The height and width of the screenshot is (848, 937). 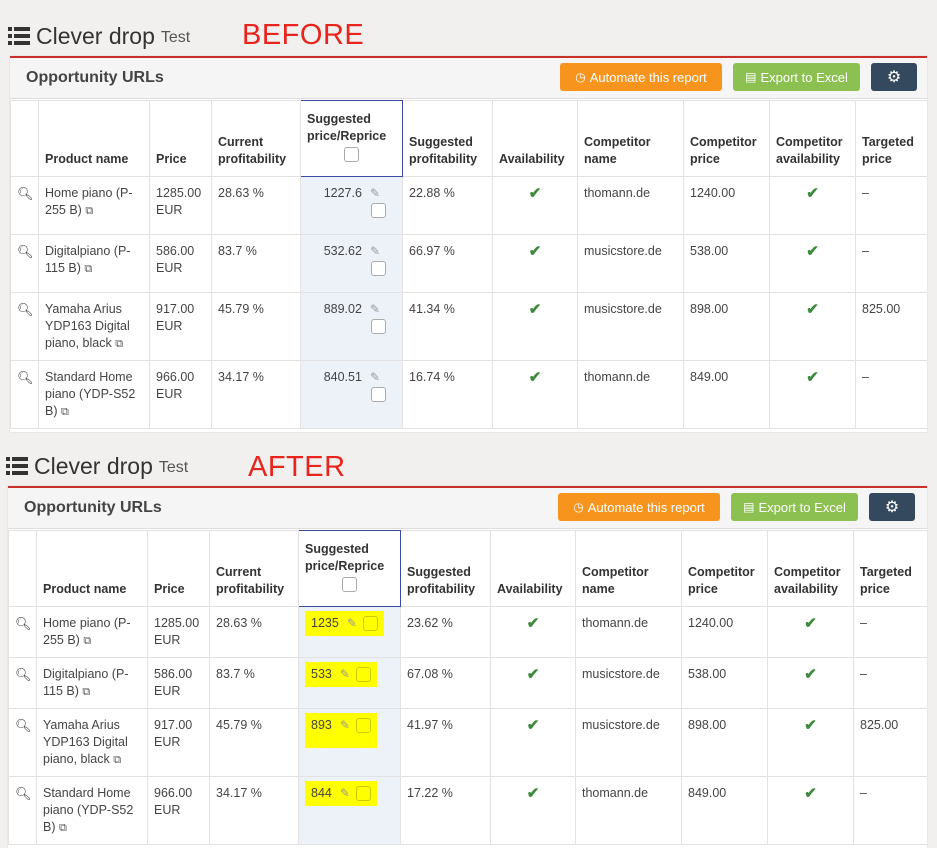 What do you see at coordinates (256, 326) in the screenshot?
I see `current-profitability: 45.79 %` at bounding box center [256, 326].